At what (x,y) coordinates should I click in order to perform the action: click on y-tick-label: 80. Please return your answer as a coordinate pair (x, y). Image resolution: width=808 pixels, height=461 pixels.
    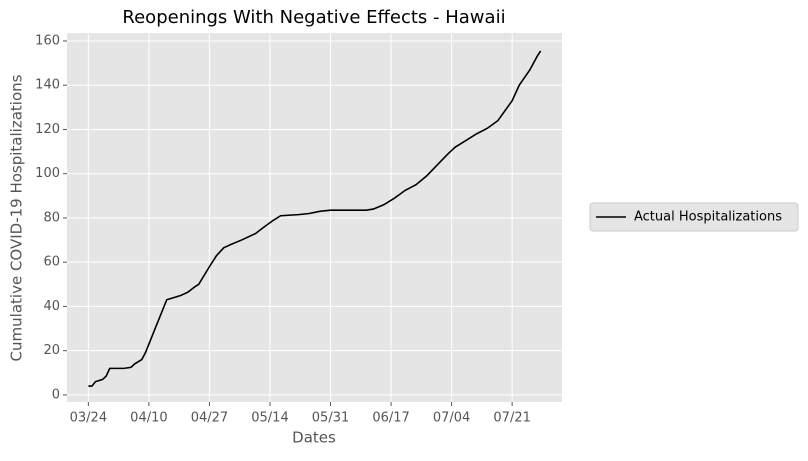
    Looking at the image, I should click on (51, 217).